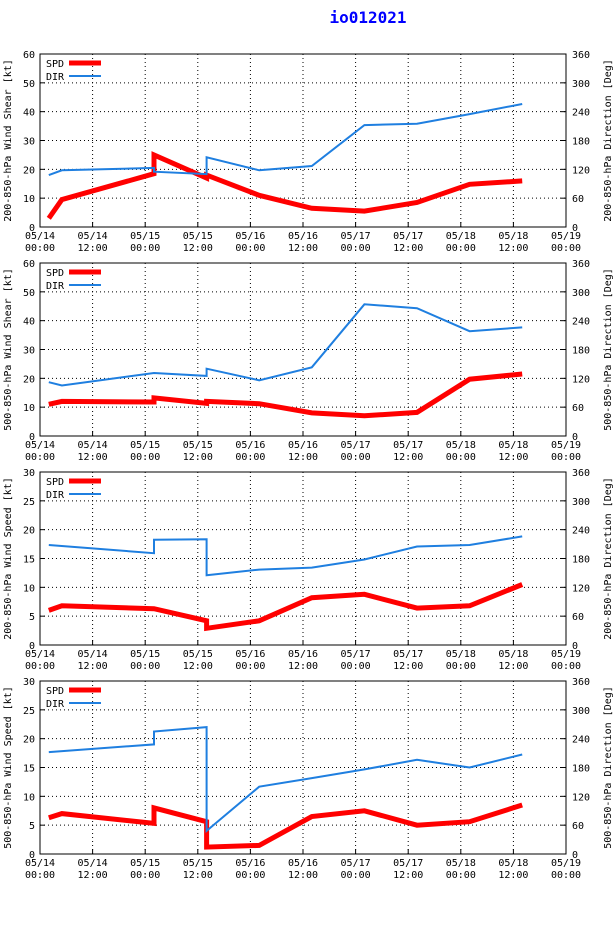  I want to click on y-tick-label-left: 50, so click(29, 84).